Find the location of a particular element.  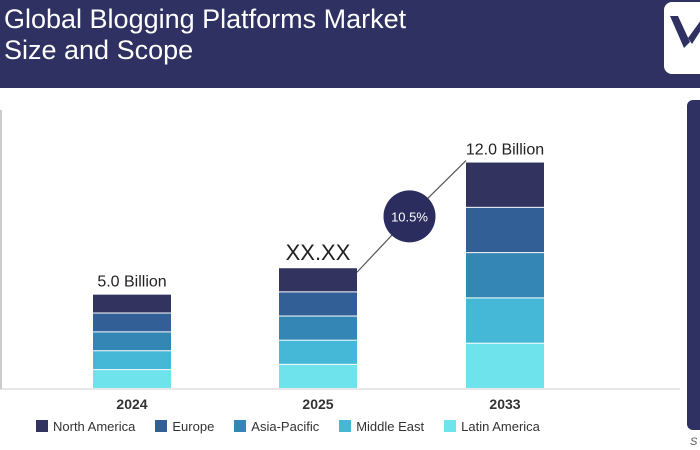

legend-item: Middle East is located at coordinates (381, 426).